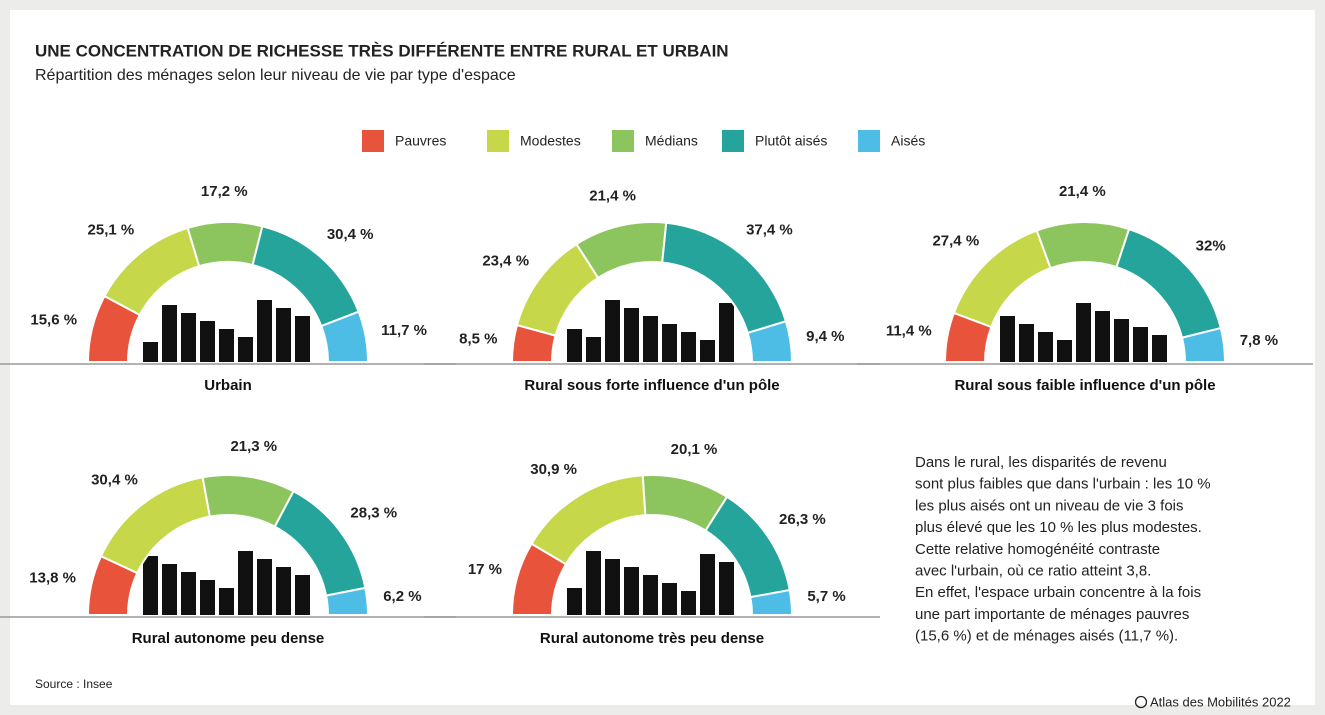 This screenshot has width=1325, height=715. I want to click on credit: Atlas des Mobilités 2022, so click(1220, 701).